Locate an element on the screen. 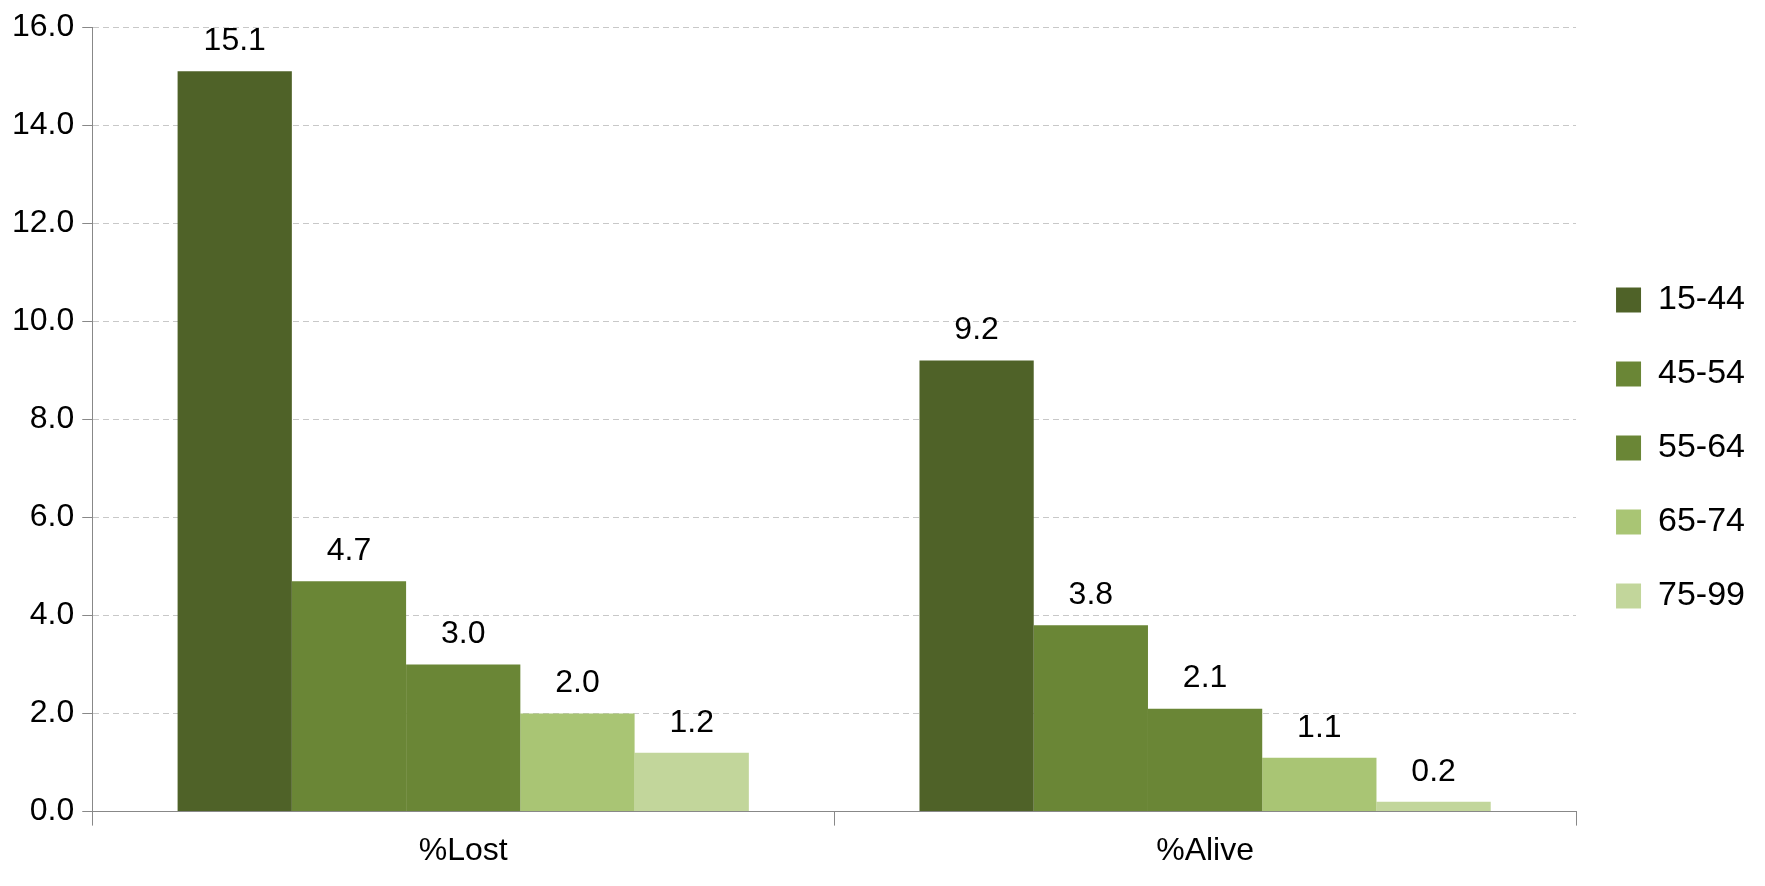 The image size is (1765, 886). y-tick-label: 0.0 is located at coordinates (52, 809).